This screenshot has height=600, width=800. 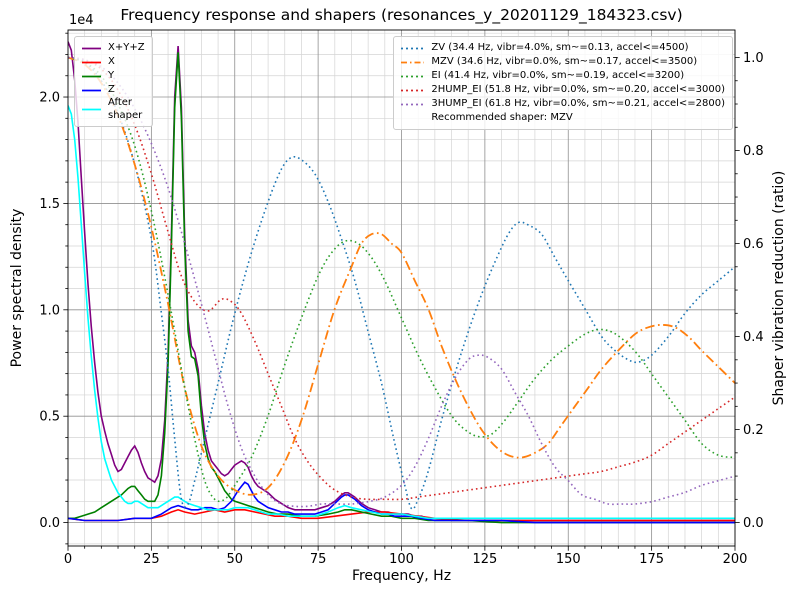 I want to click on legend-label: X+Y+Z, so click(x=126, y=47).